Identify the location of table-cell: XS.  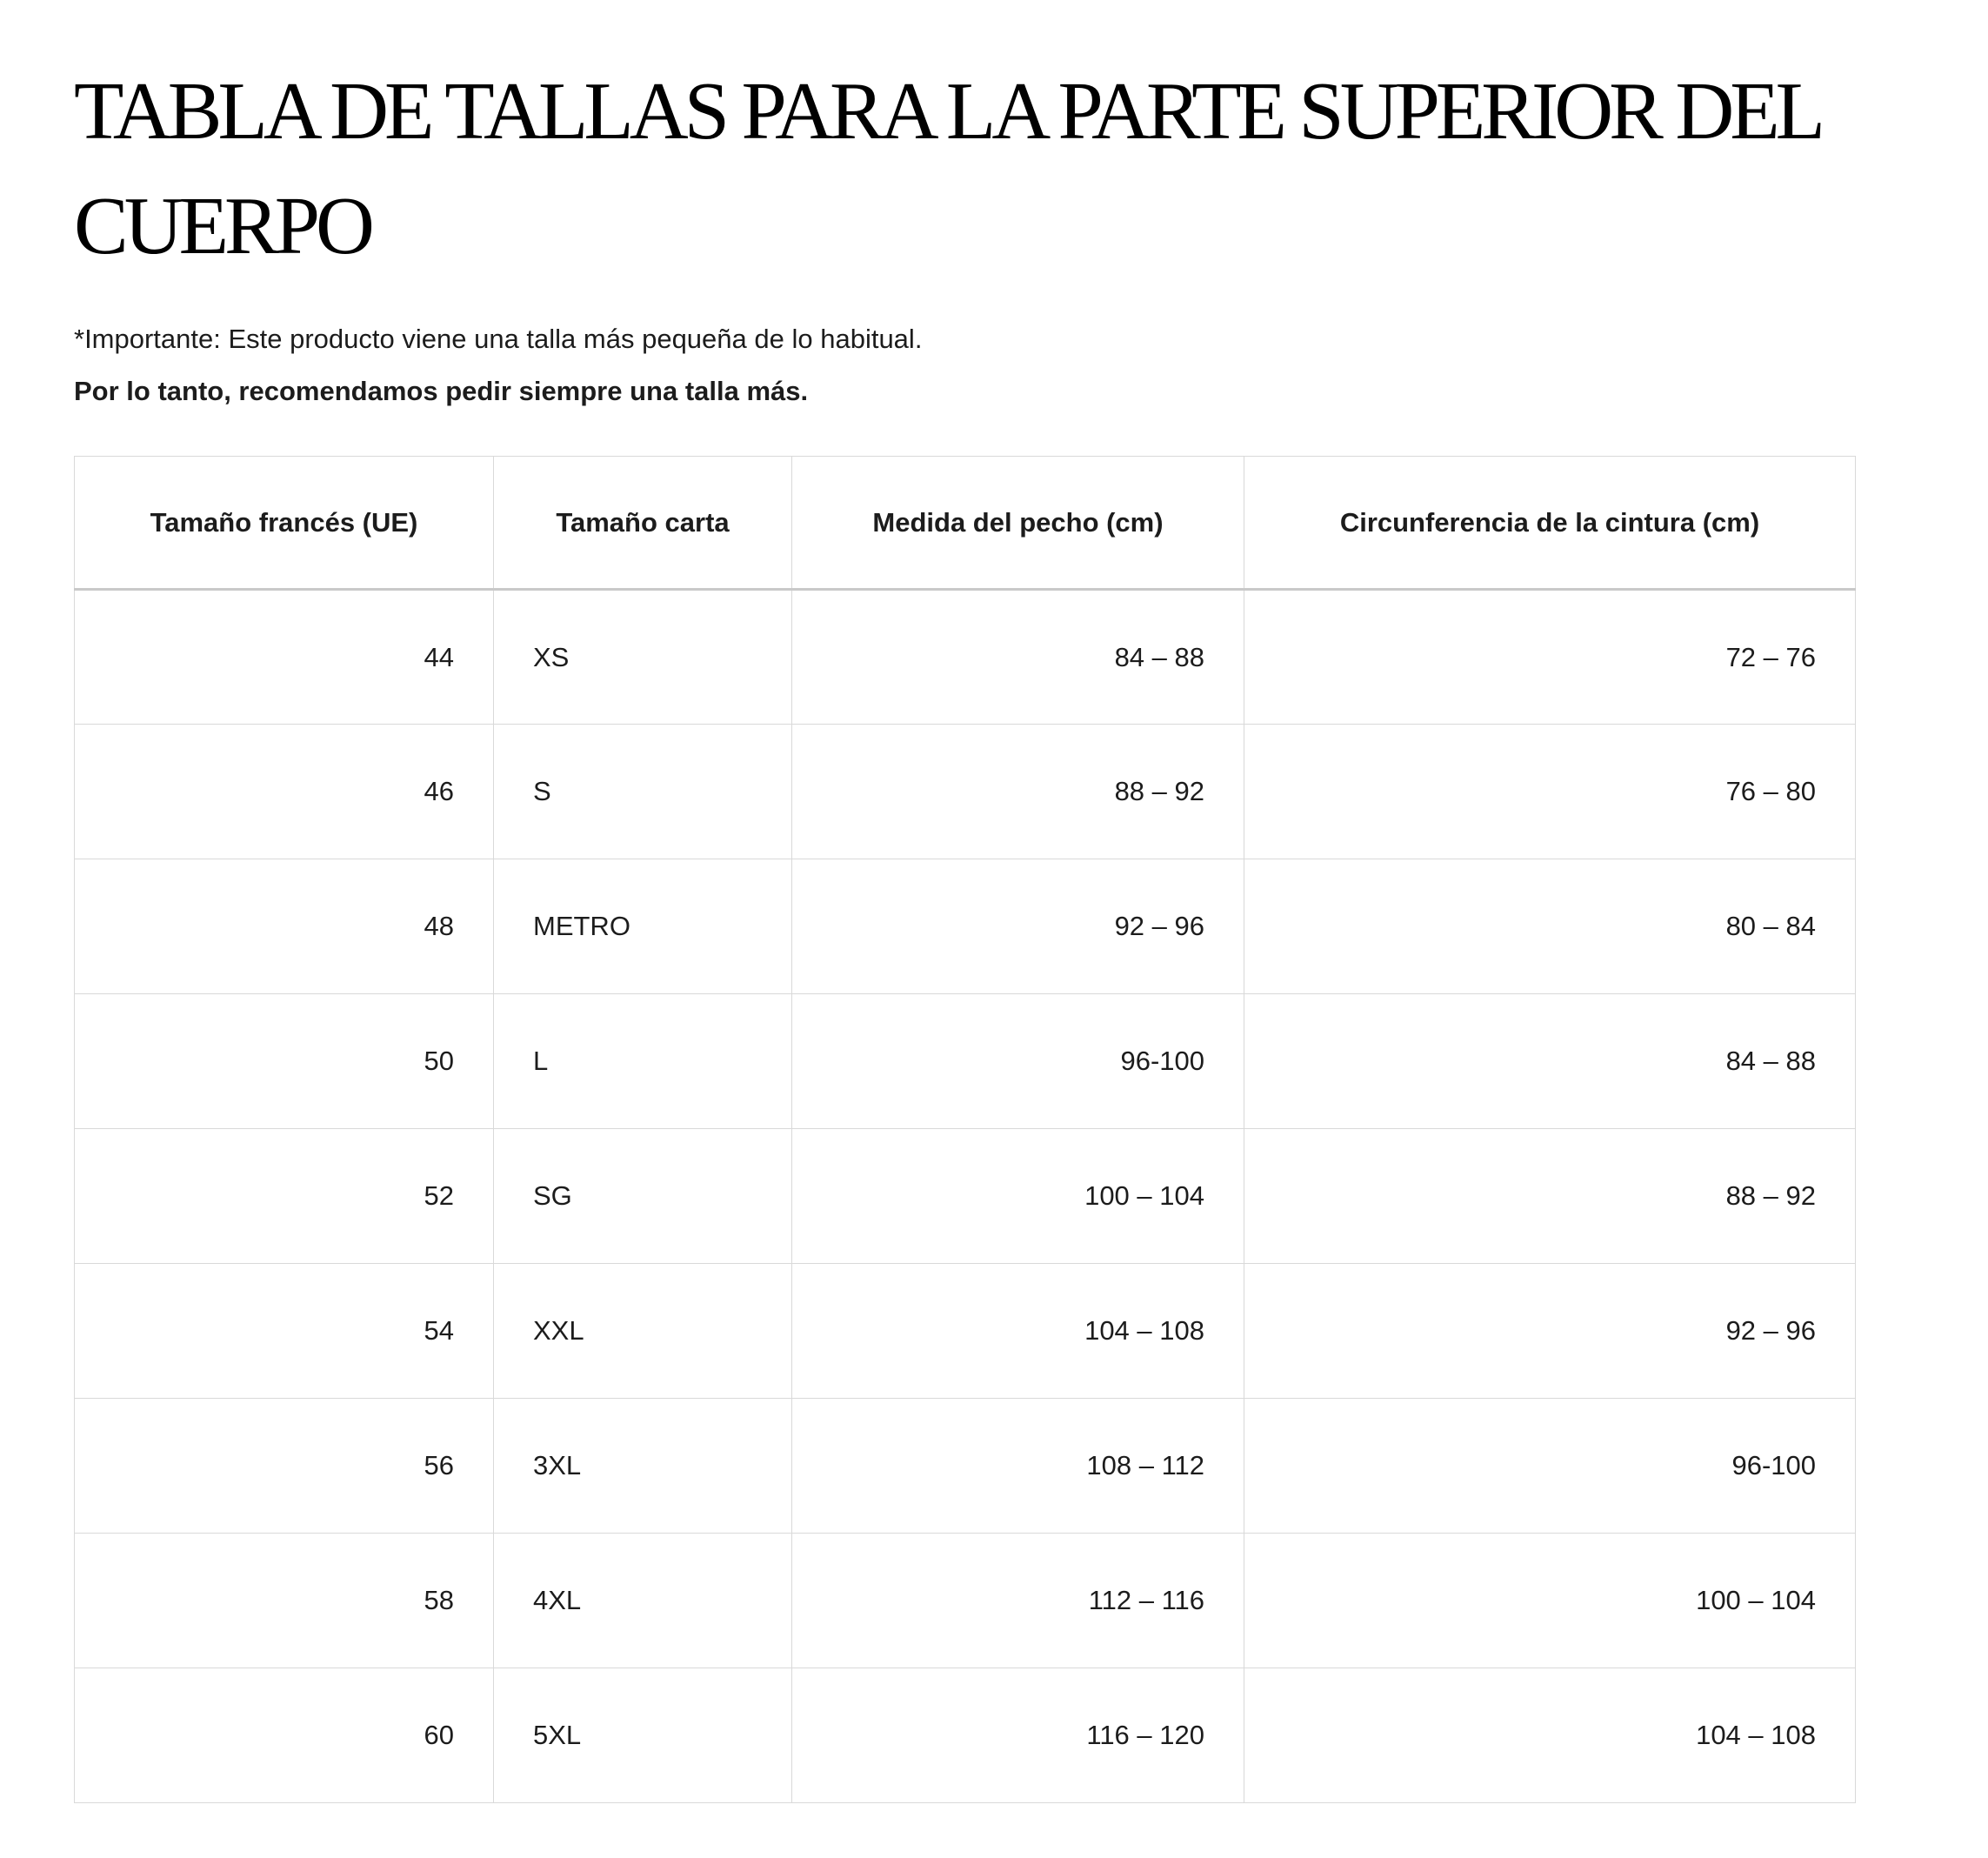
(642, 657).